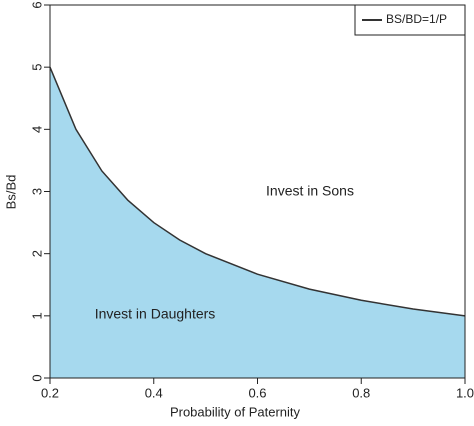  Describe the element at coordinates (310, 191) in the screenshot. I see `annotation: Invest in Sons` at that location.